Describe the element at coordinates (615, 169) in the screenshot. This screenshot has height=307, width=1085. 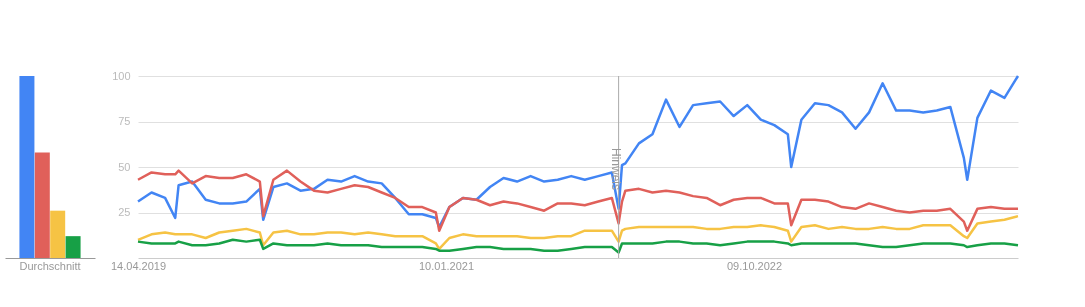
I see `ref-line-label: Hinweis` at that location.